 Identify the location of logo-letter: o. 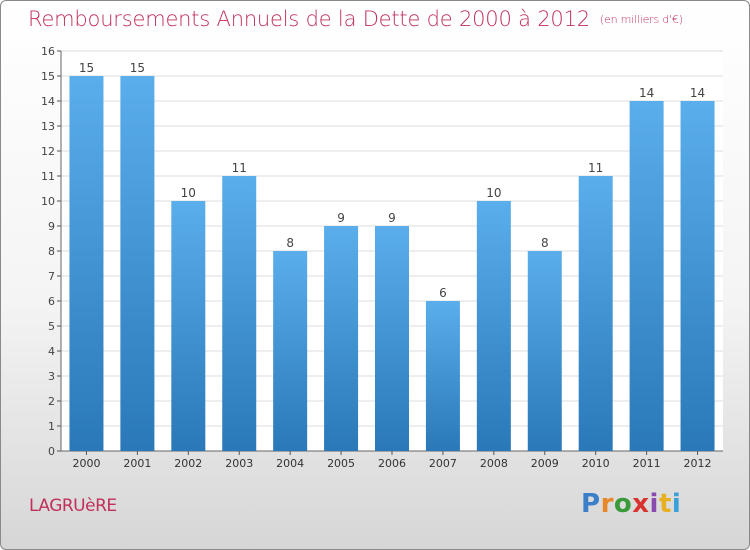
(623, 504).